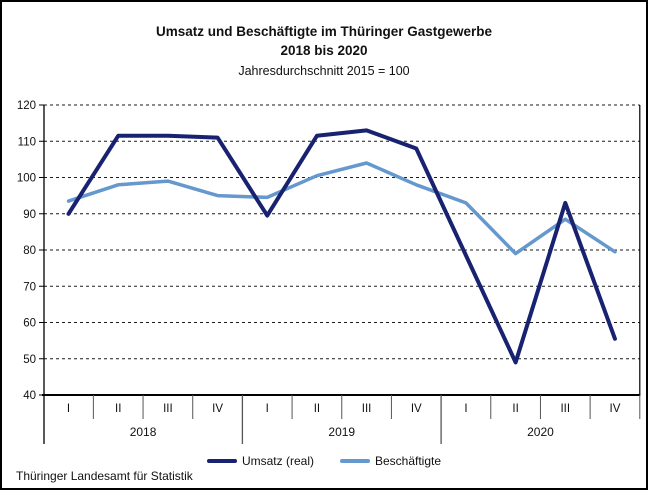 This screenshot has height=490, width=648. Describe the element at coordinates (341, 432) in the screenshot. I see `year-label: 2019` at that location.